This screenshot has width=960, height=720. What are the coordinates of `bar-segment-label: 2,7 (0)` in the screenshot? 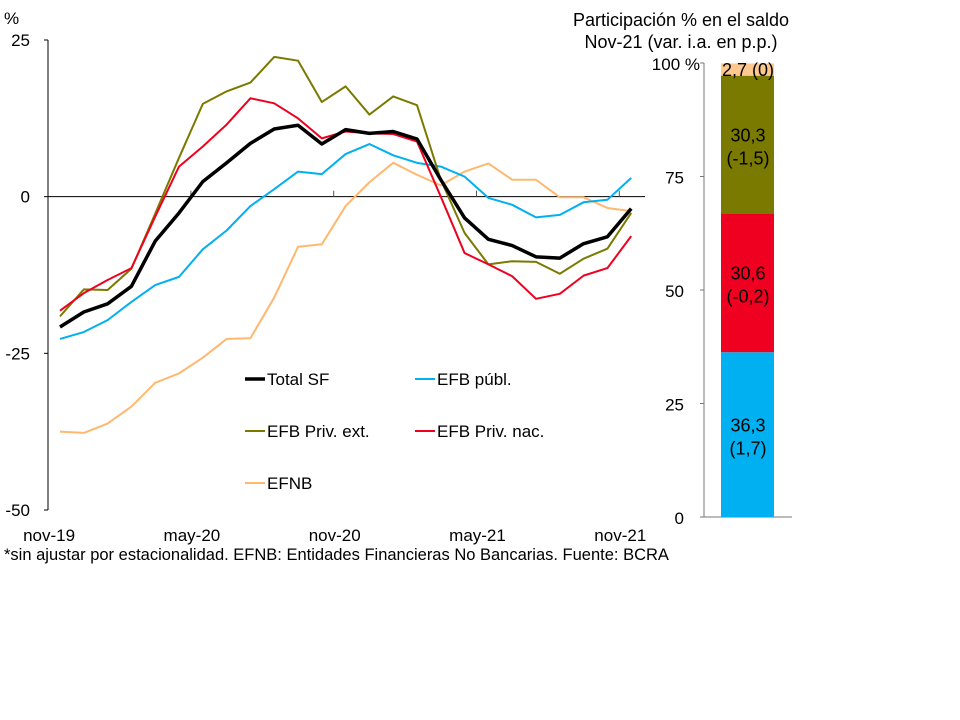 It's located at (748, 70).